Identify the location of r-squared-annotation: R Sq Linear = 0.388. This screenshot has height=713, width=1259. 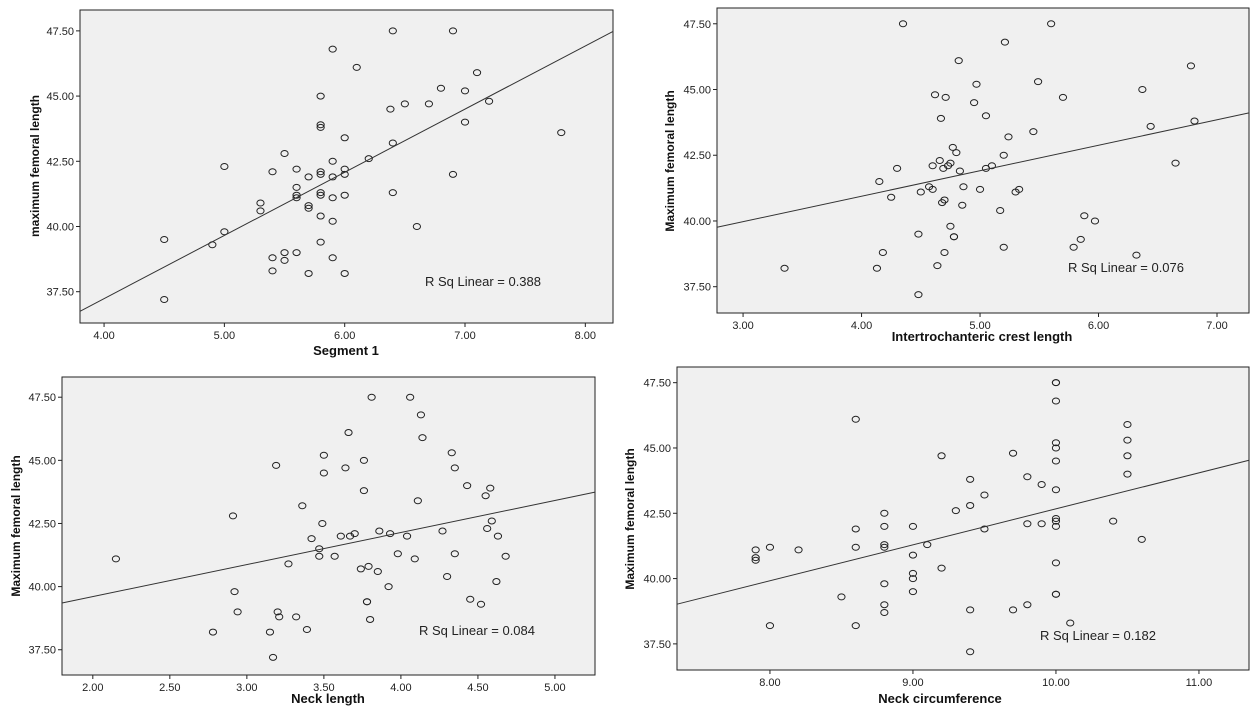
(483, 281).